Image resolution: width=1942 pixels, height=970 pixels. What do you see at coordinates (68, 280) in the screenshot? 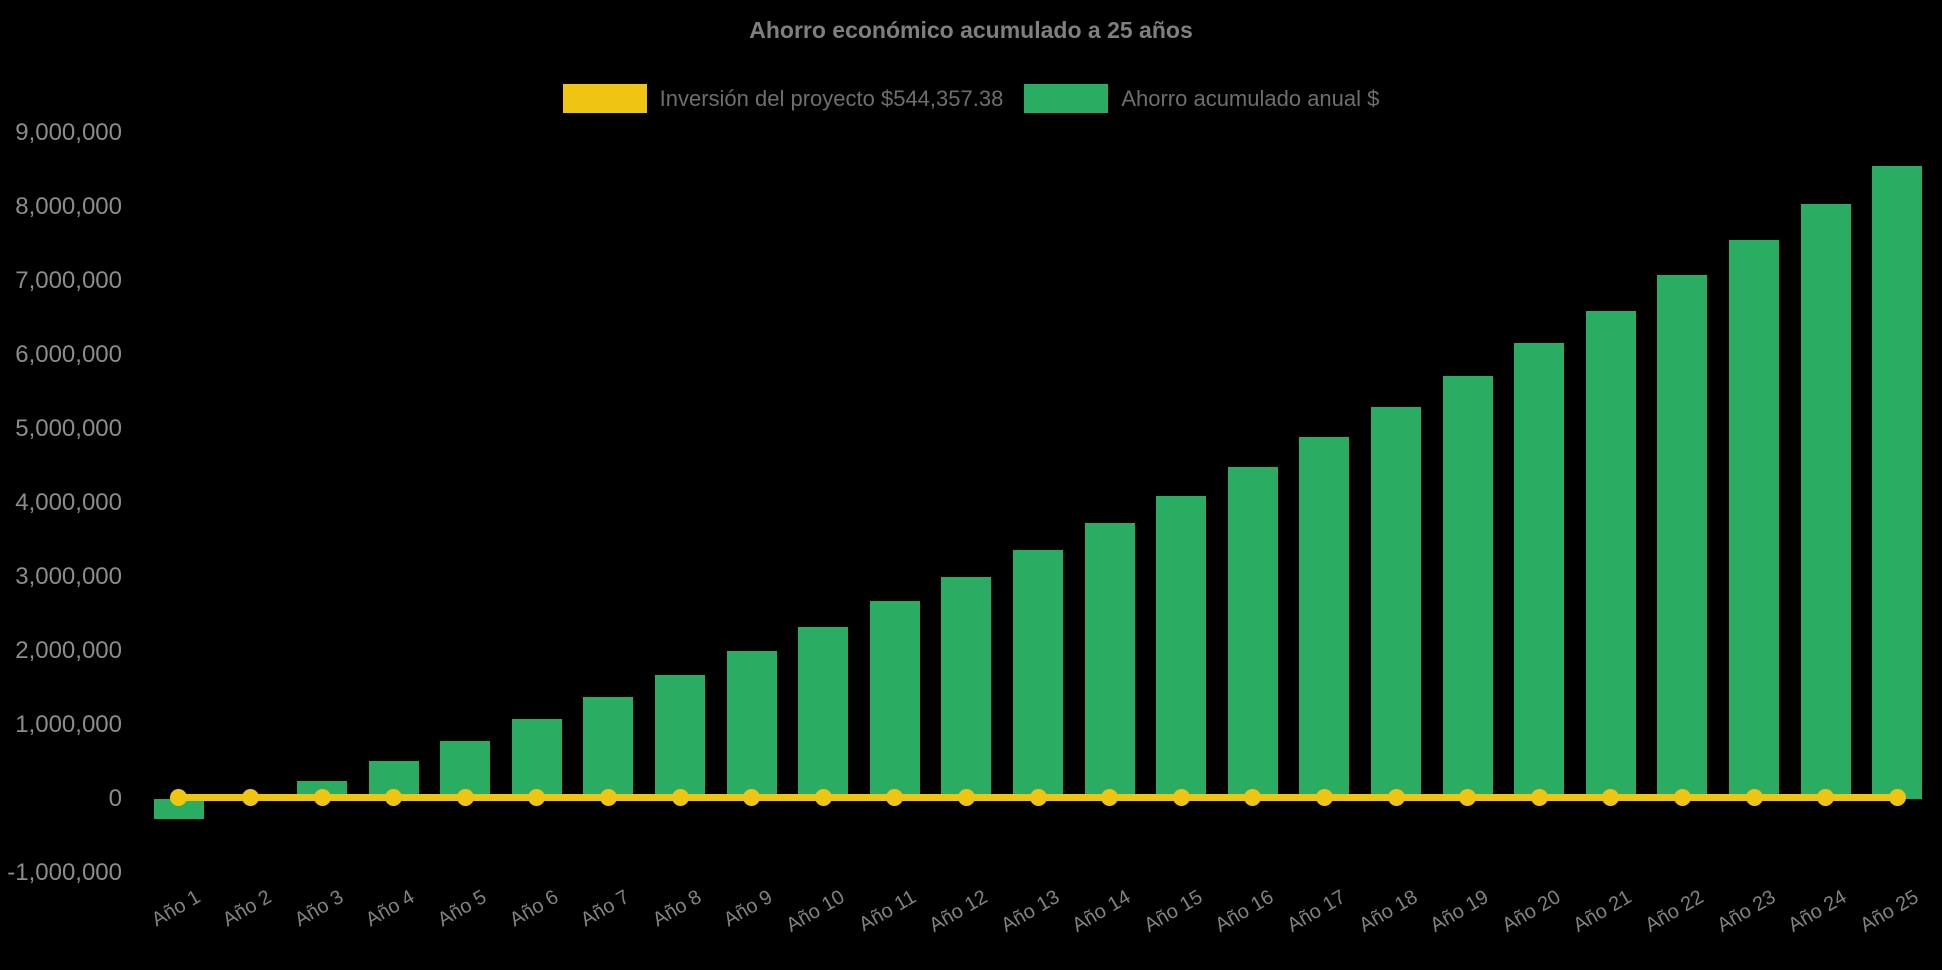
I see `y-tick-label: 7,000,000` at bounding box center [68, 280].